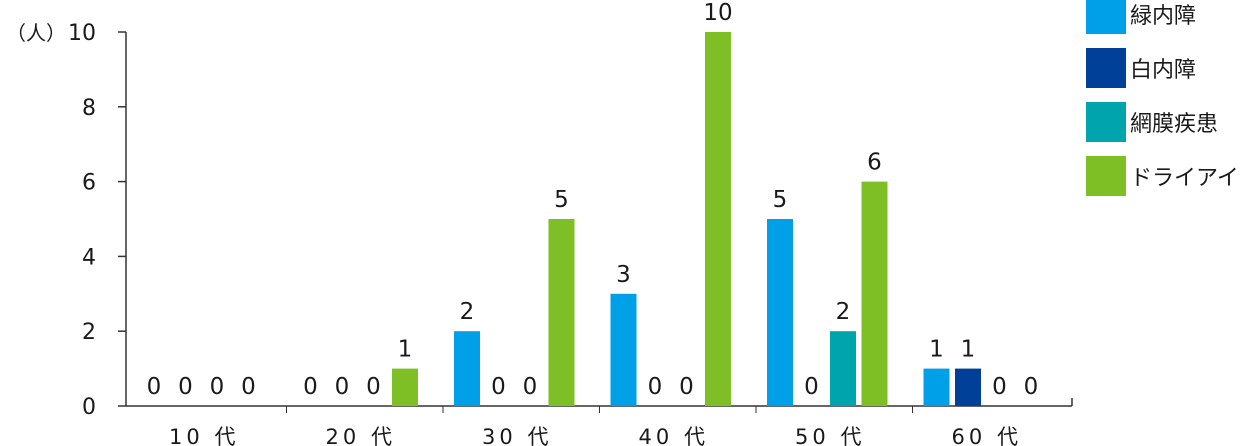 The height and width of the screenshot is (446, 1254). I want to click on legend-label: 白内障, so click(1163, 70).